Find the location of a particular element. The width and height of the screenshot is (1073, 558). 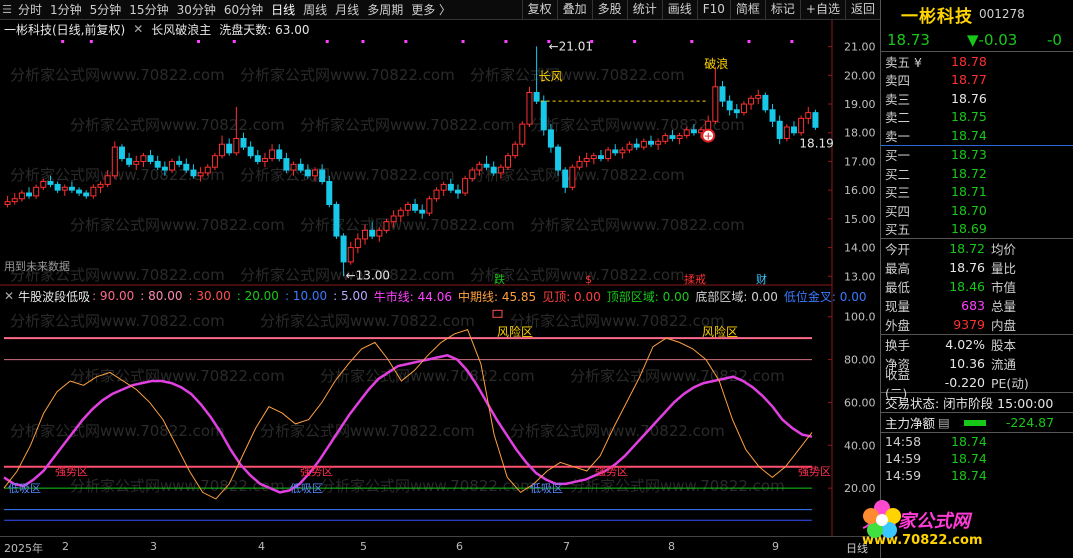

date-tick: 8 is located at coordinates (671, 546).